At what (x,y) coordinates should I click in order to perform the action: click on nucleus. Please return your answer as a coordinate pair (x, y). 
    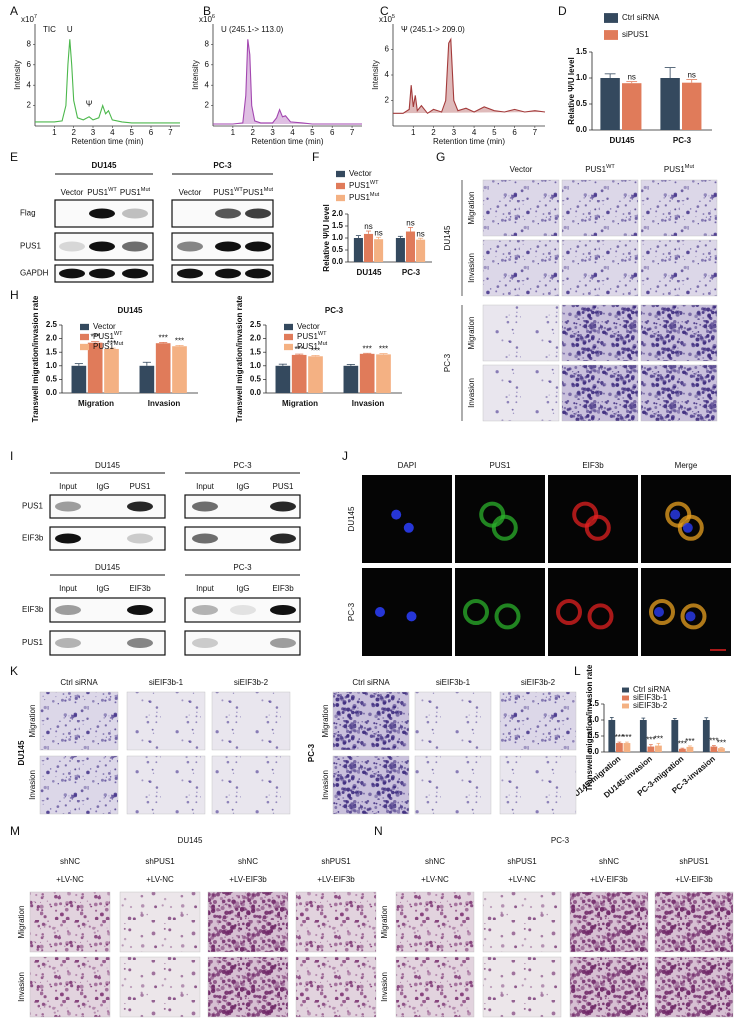
    Looking at the image, I should click on (659, 612).